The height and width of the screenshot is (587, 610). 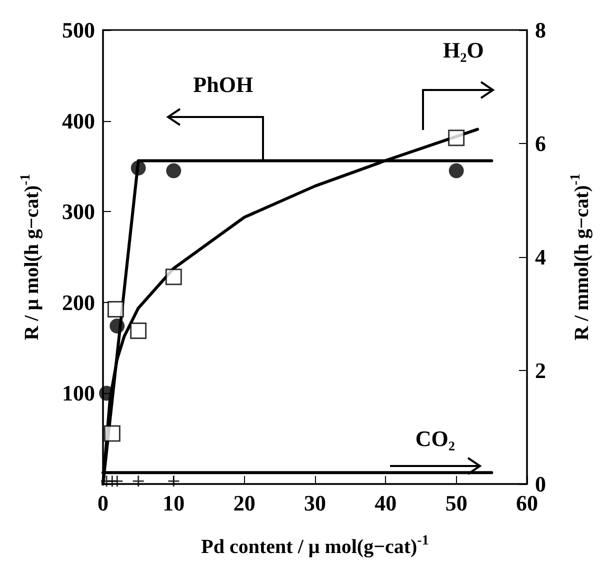 What do you see at coordinates (385, 503) in the screenshot?
I see `x-tick-label: 40` at bounding box center [385, 503].